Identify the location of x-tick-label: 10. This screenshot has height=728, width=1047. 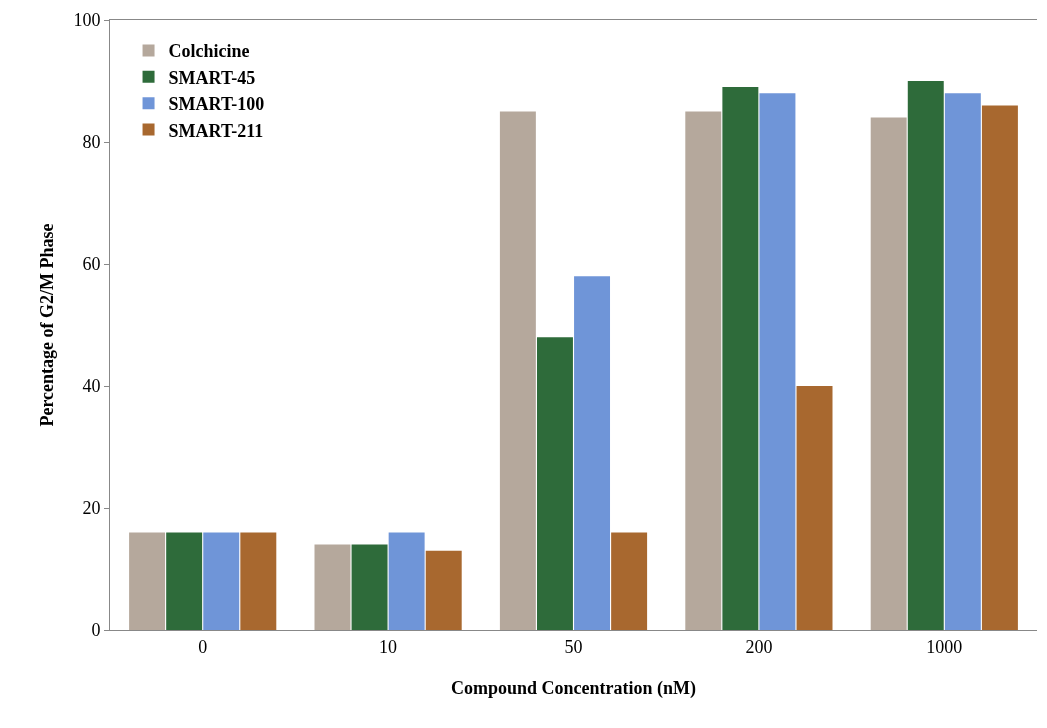
(388, 646).